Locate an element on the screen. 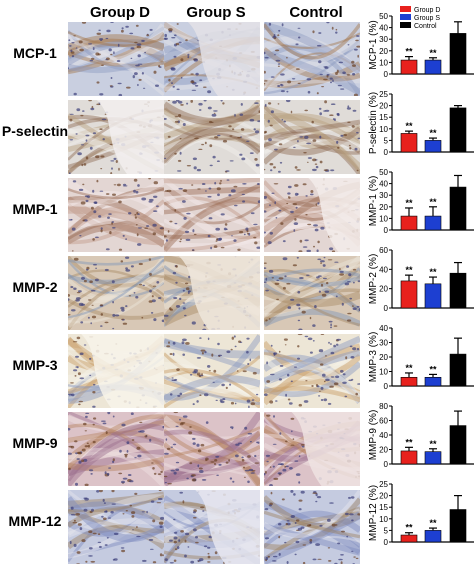 The height and width of the screenshot is (564, 474). y-axis-label: MCP-1 (%) is located at coordinates (373, 44).